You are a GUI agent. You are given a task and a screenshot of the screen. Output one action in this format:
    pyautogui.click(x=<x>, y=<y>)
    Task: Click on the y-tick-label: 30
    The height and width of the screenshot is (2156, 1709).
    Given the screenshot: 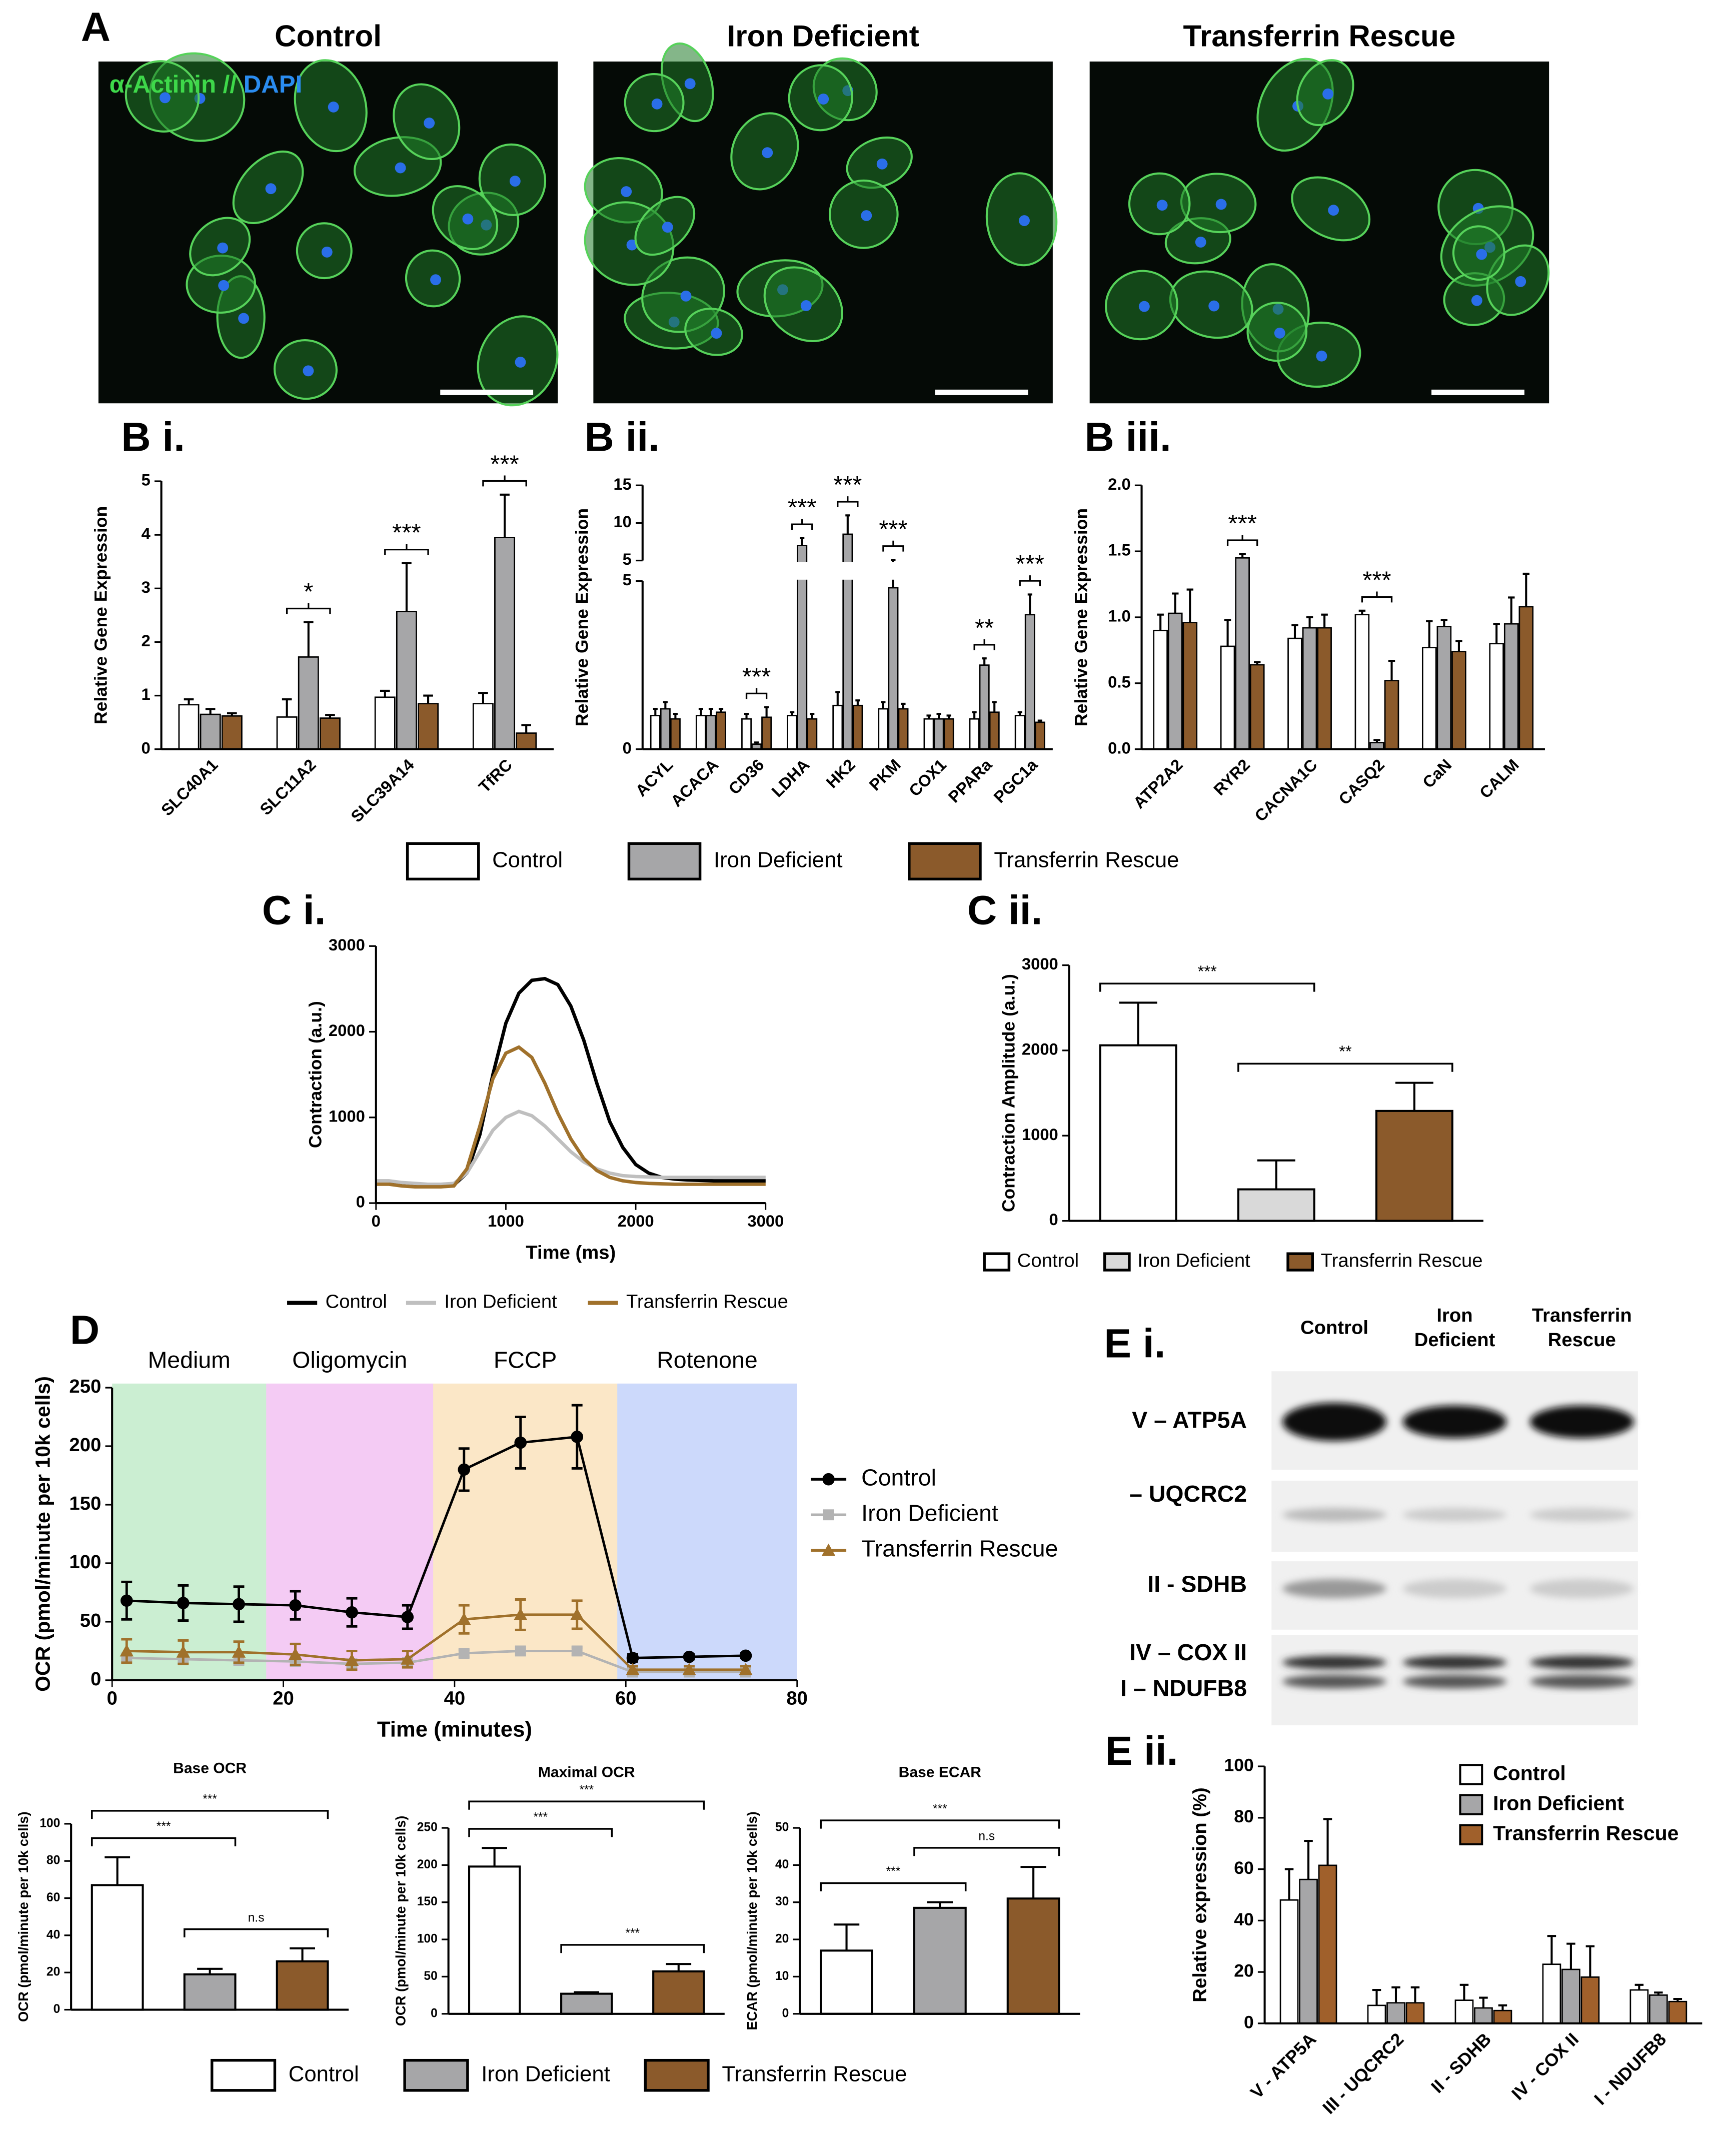 What is the action you would take?
    pyautogui.click(x=782, y=1901)
    